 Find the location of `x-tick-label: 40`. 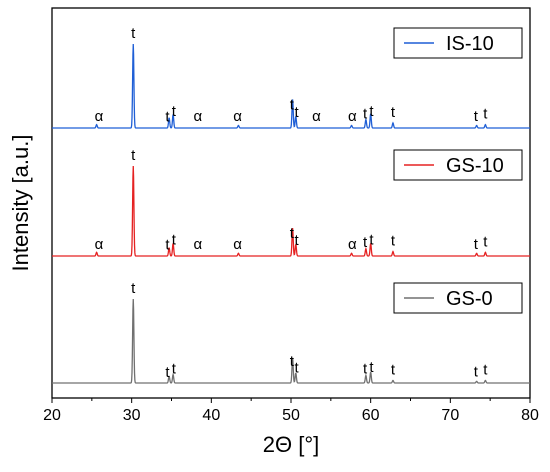

x-tick-label: 40 is located at coordinates (211, 415).